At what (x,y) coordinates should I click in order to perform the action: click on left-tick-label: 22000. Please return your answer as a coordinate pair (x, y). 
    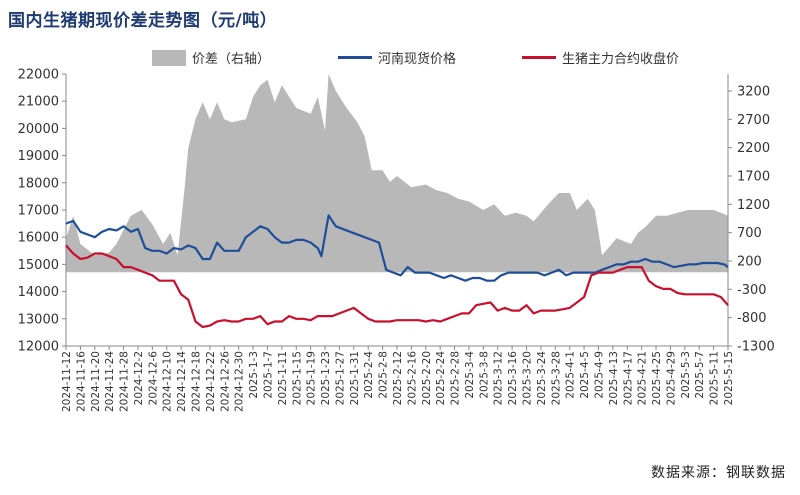
    Looking at the image, I should click on (38, 75).